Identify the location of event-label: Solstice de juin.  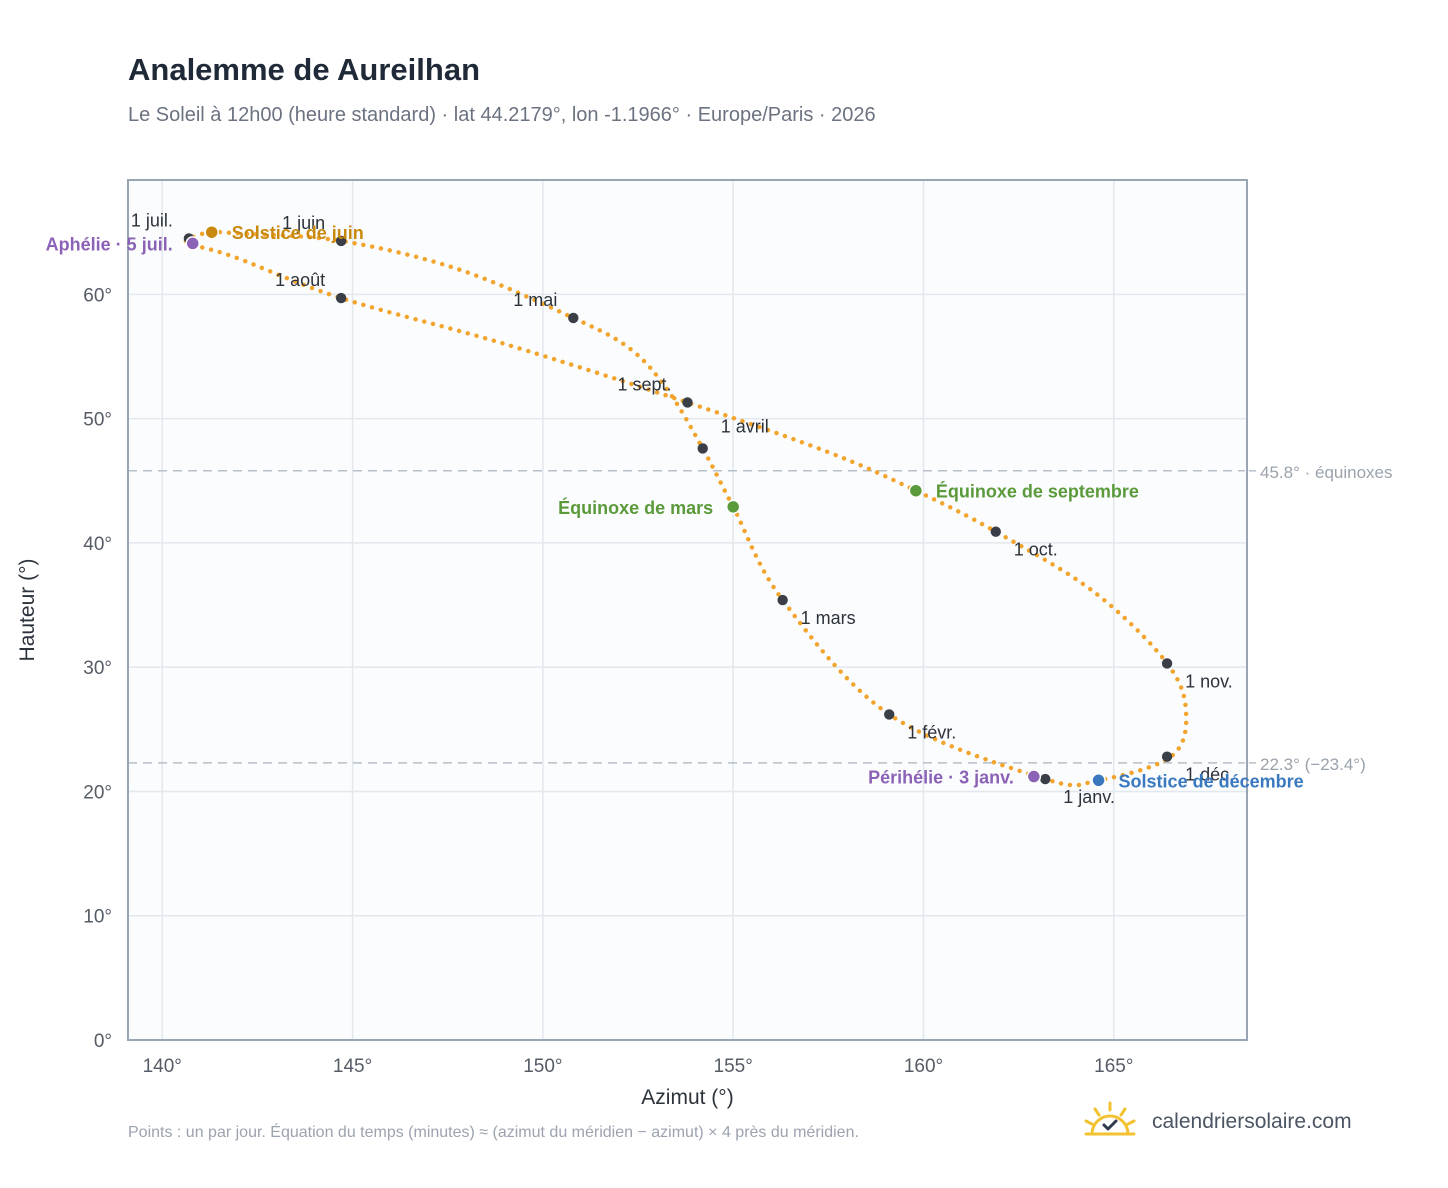
(298, 233).